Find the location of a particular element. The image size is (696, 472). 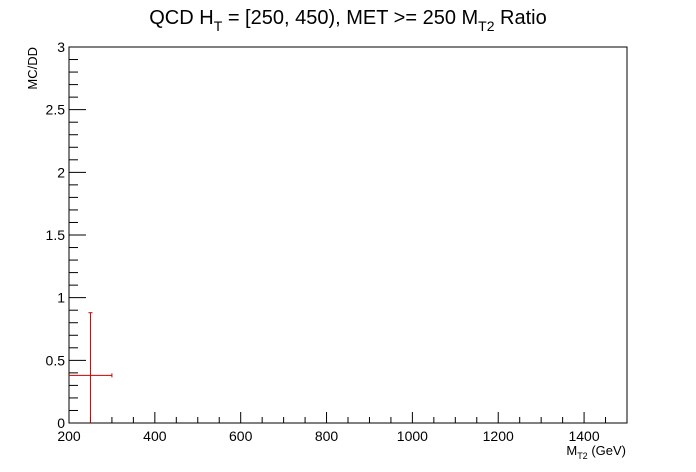

y-tick-label: 3 is located at coordinates (61, 47).